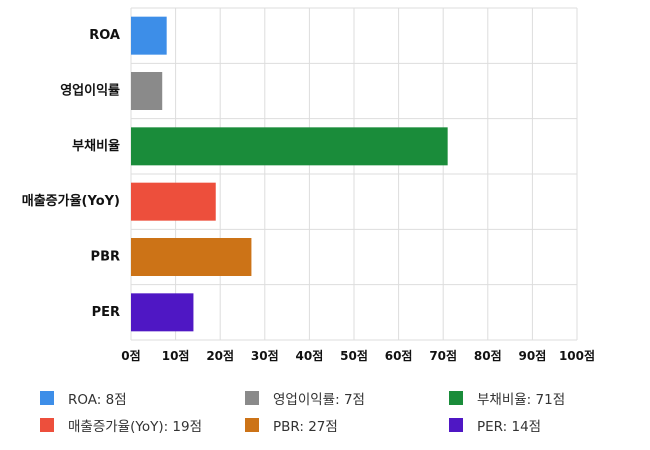  Describe the element at coordinates (310, 355) in the screenshot. I see `x-tick-label: 40점` at that location.